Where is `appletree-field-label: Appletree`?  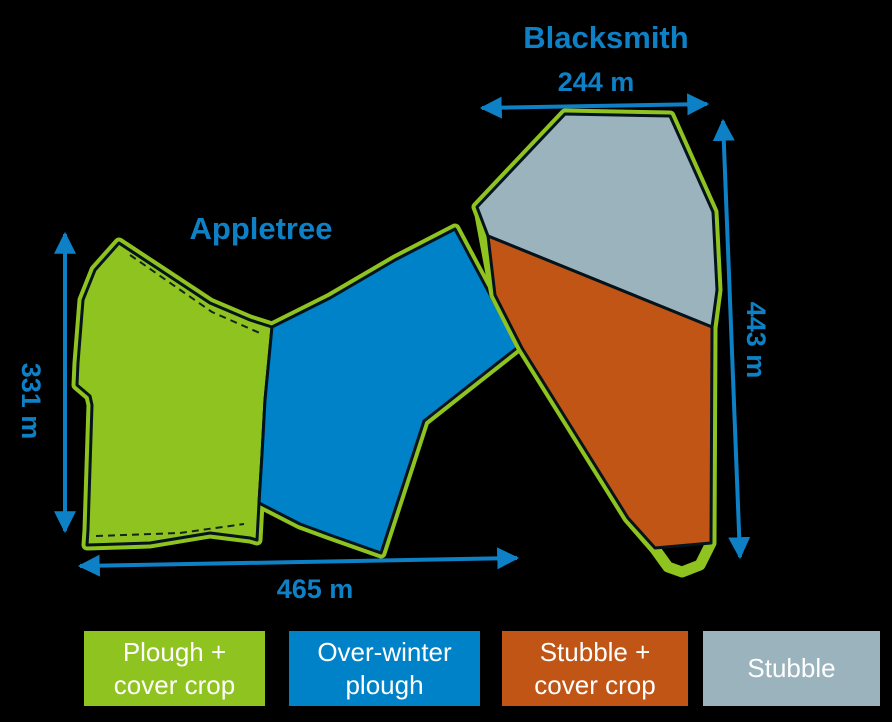
appletree-field-label: Appletree is located at coordinates (261, 228).